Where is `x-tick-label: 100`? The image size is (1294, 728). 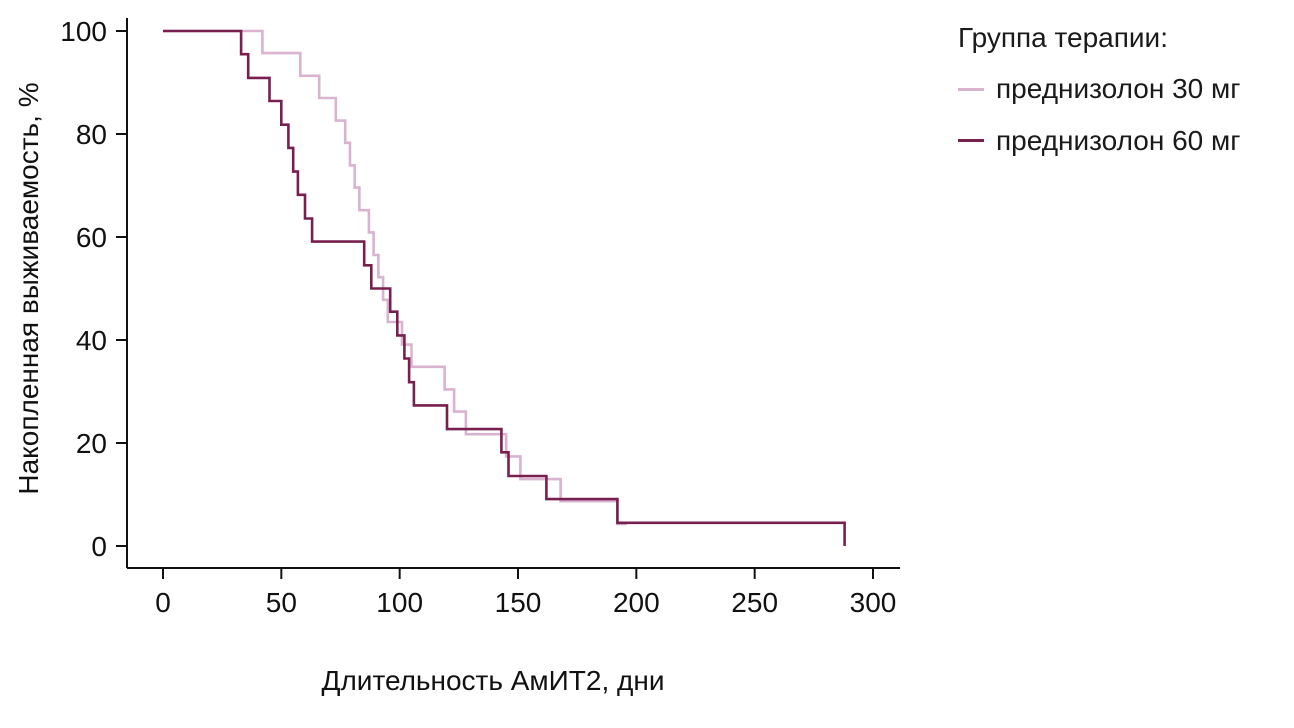
x-tick-label: 100 is located at coordinates (399, 602).